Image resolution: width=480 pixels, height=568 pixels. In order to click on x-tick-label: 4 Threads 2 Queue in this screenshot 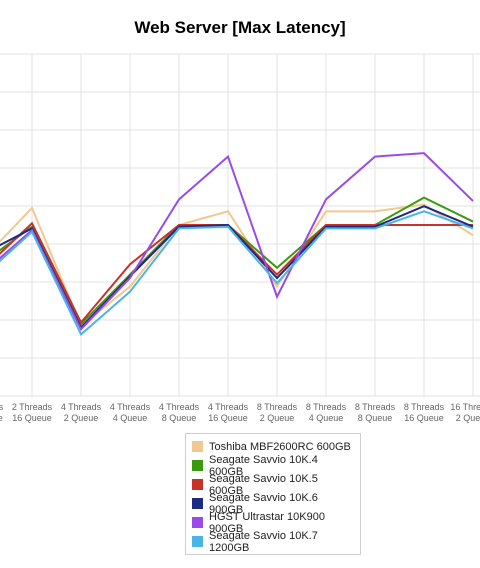, I will do `click(81, 412)`.